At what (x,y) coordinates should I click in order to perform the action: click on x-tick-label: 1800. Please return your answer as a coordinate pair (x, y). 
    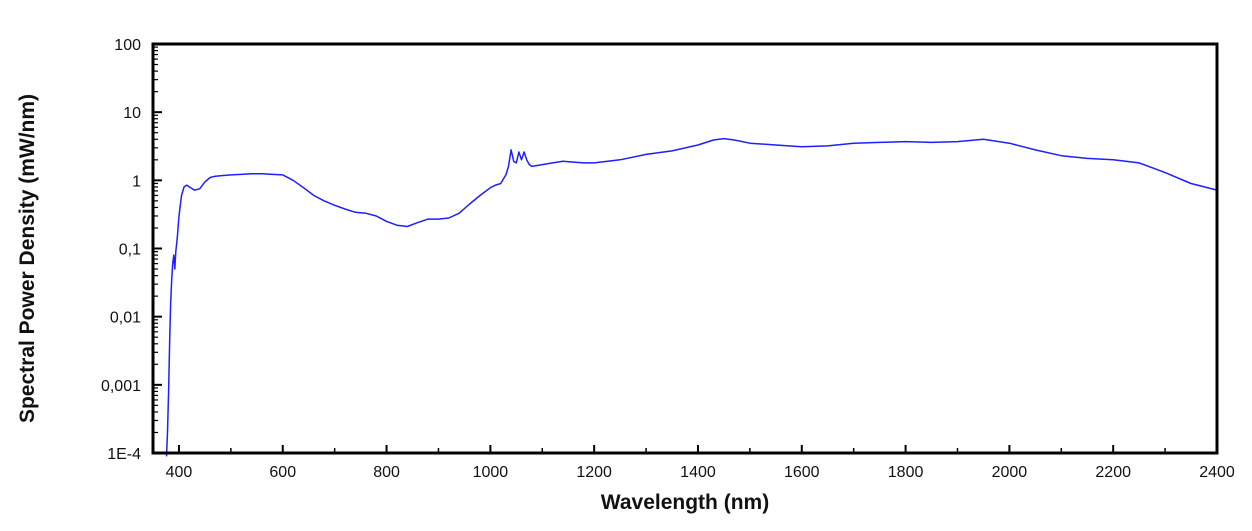
    Looking at the image, I should click on (906, 472).